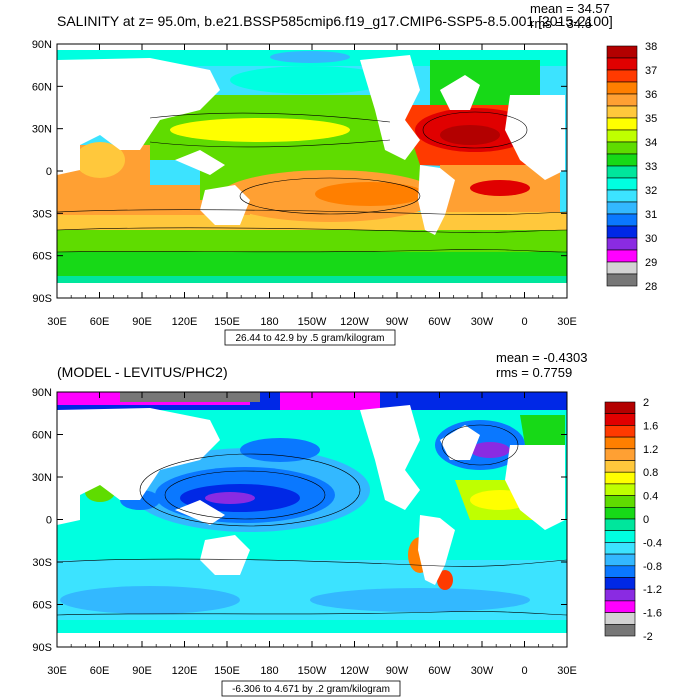 The image size is (700, 700). What do you see at coordinates (650, 450) in the screenshot?
I see `difference-colorbar-label: 1.2` at bounding box center [650, 450].